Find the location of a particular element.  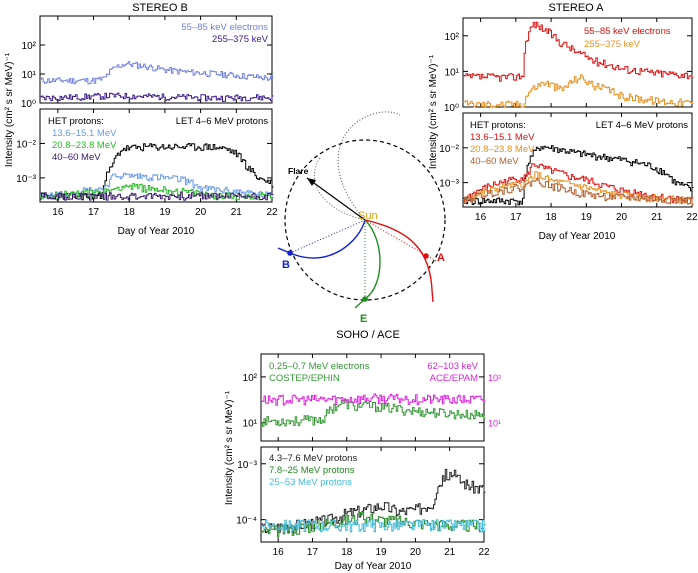

stereo-a-field-line is located at coordinates (399, 261).